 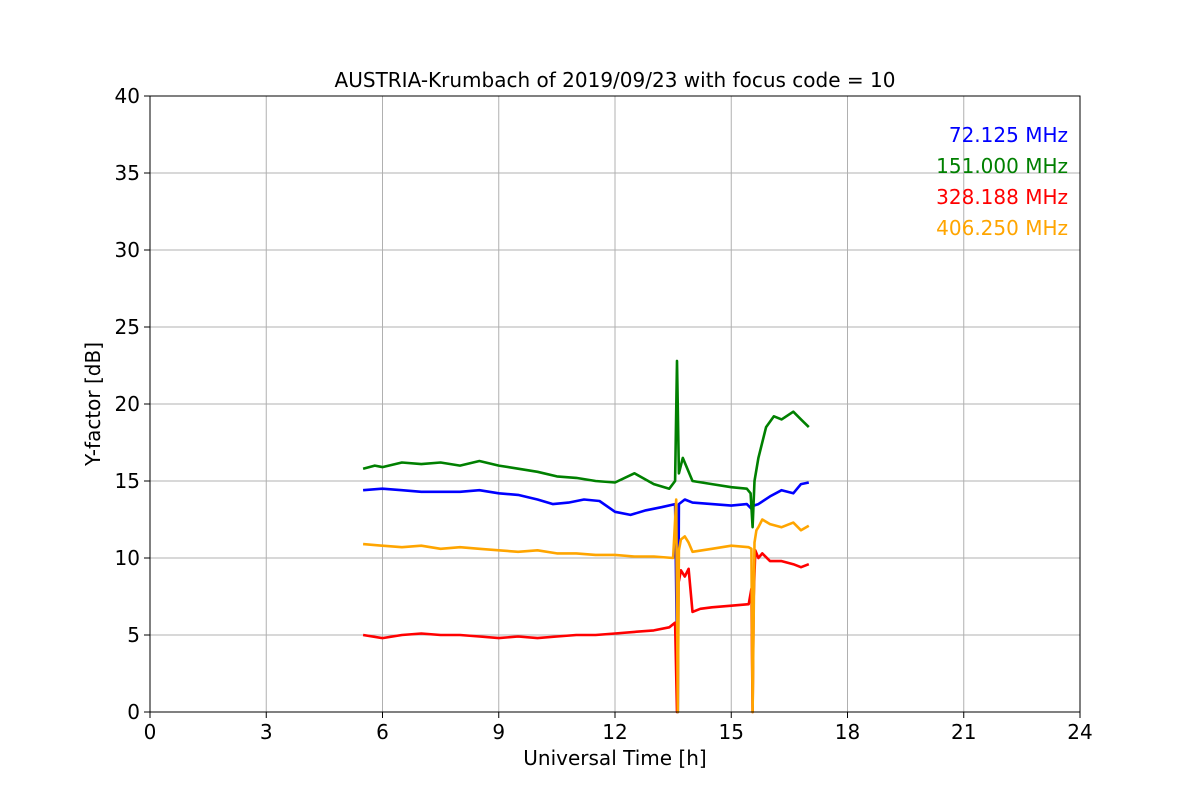 What do you see at coordinates (127, 250) in the screenshot?
I see `y-tick-label: 30` at bounding box center [127, 250].